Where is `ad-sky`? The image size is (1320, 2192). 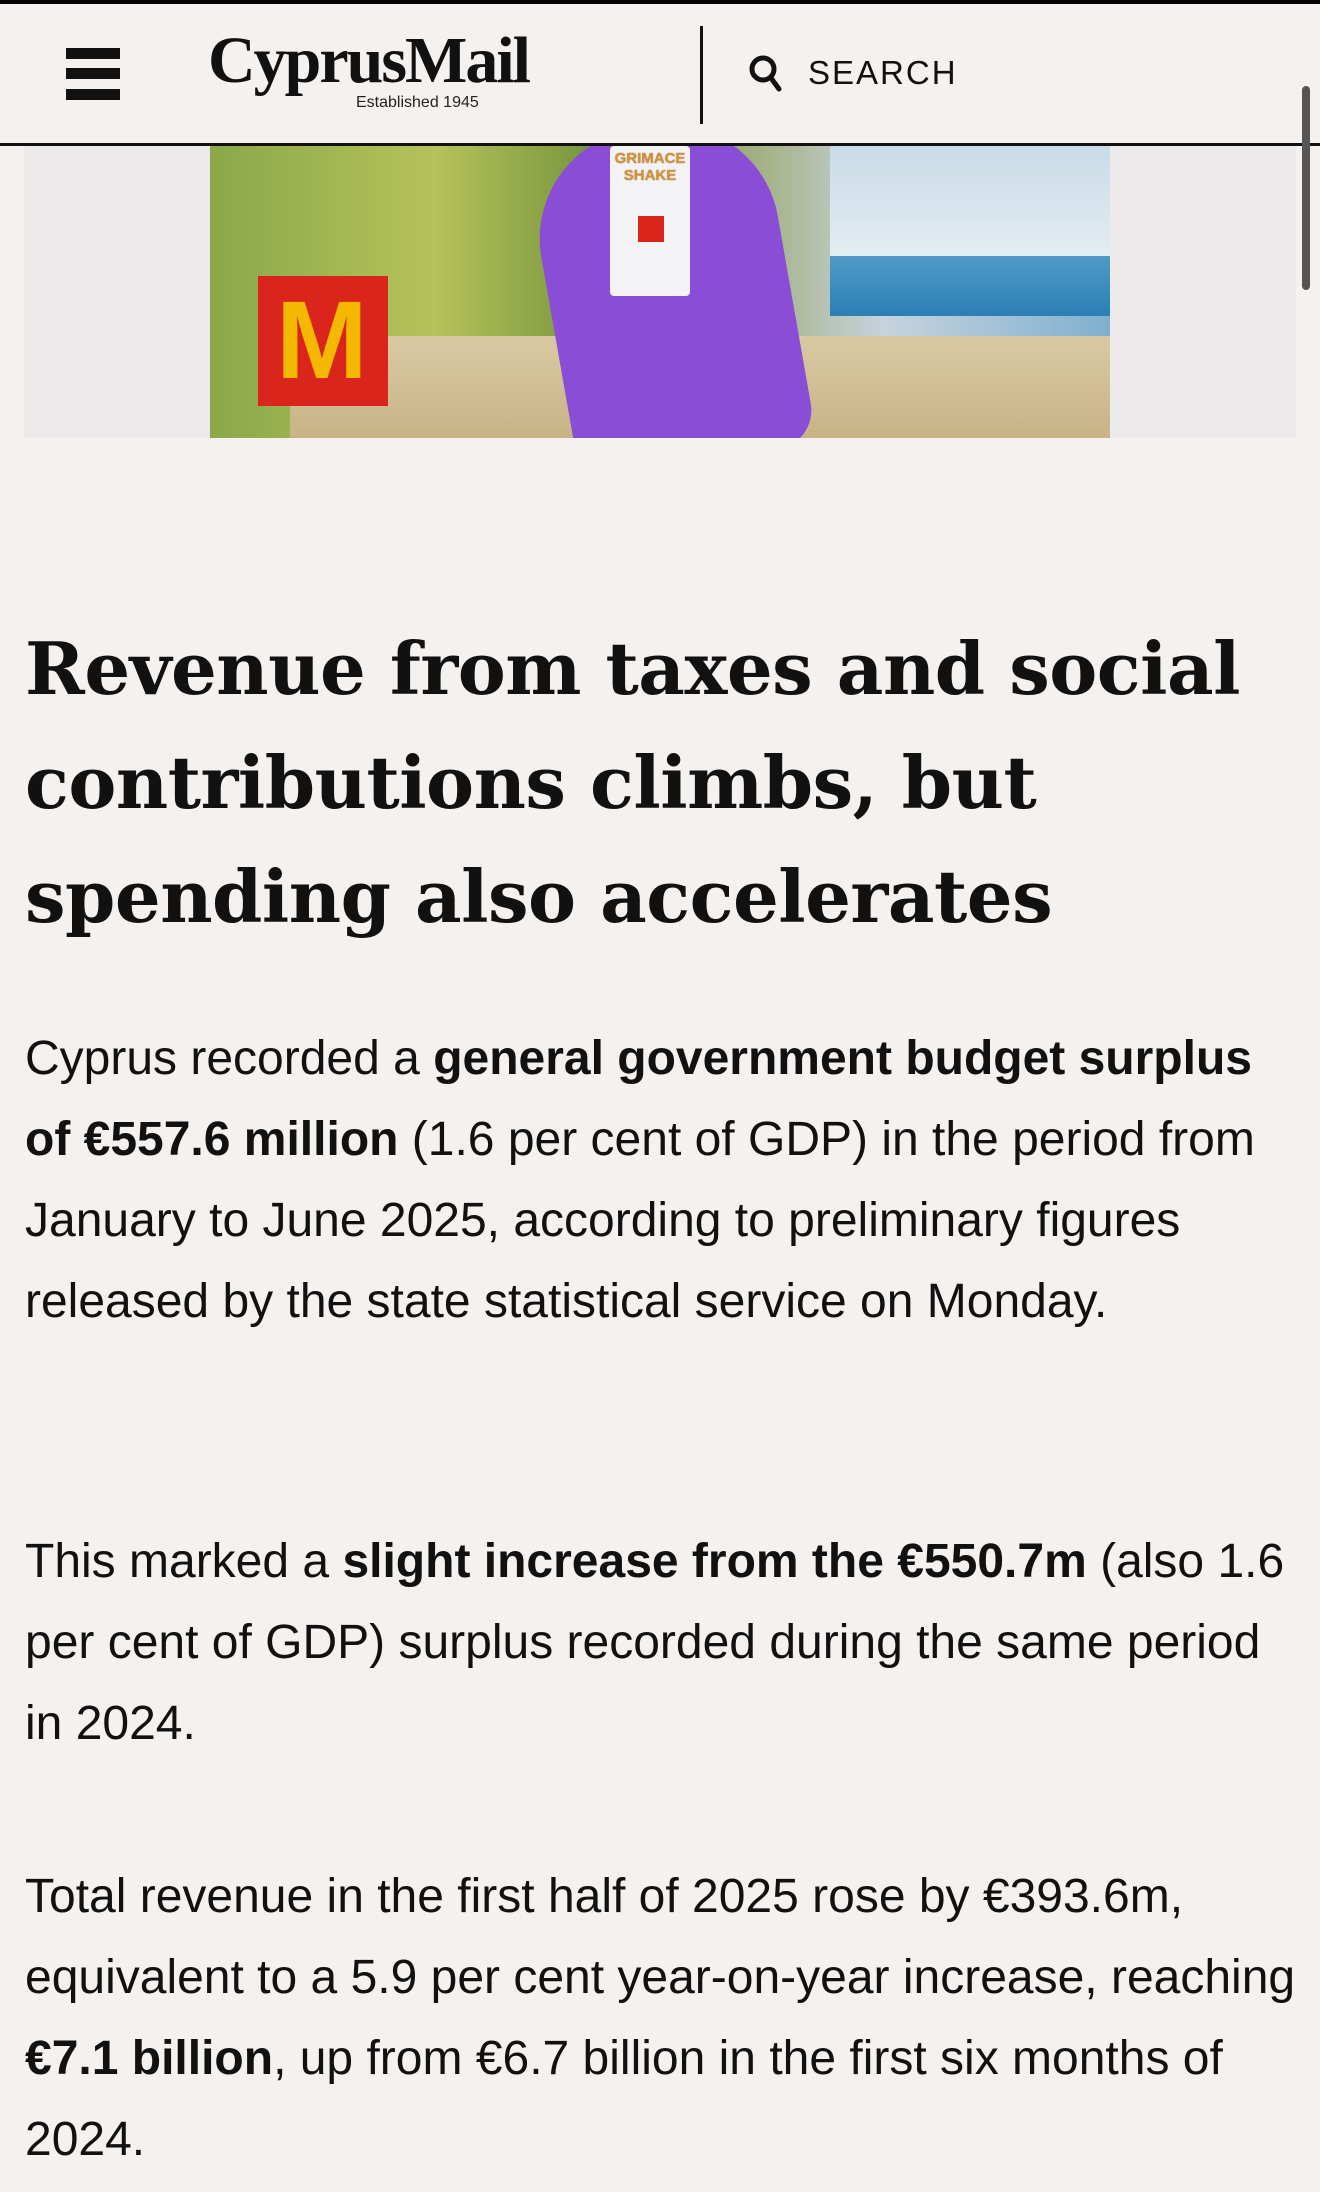
ad-sky is located at coordinates (970, 206).